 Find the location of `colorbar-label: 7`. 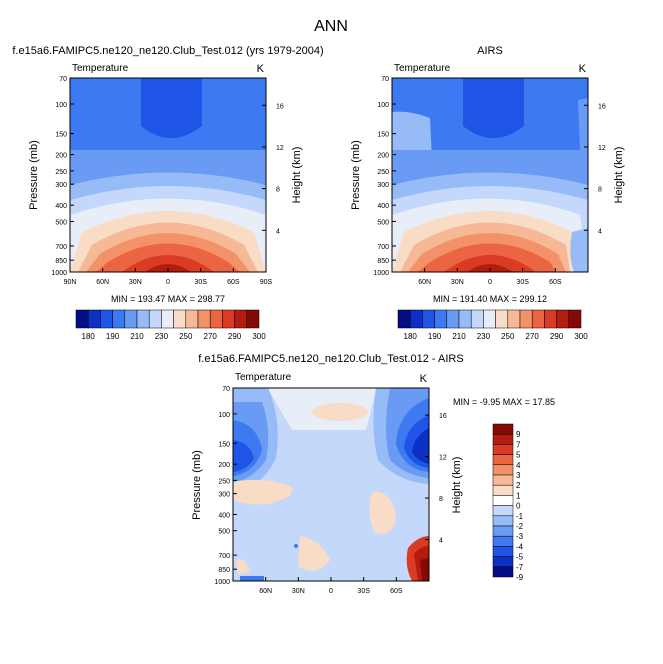

colorbar-label: 7 is located at coordinates (518, 444).